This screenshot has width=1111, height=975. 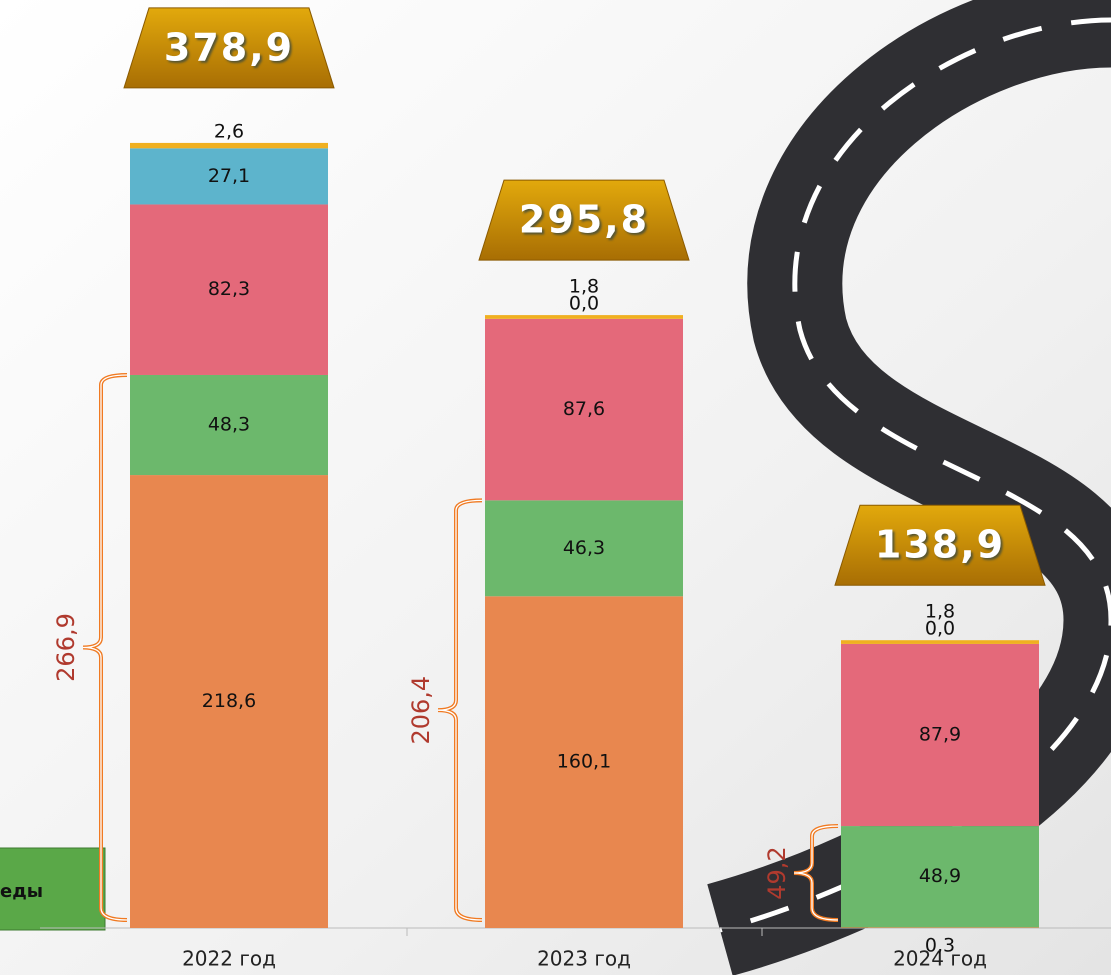 I want to click on value-label: 46,3, so click(x=584, y=548).